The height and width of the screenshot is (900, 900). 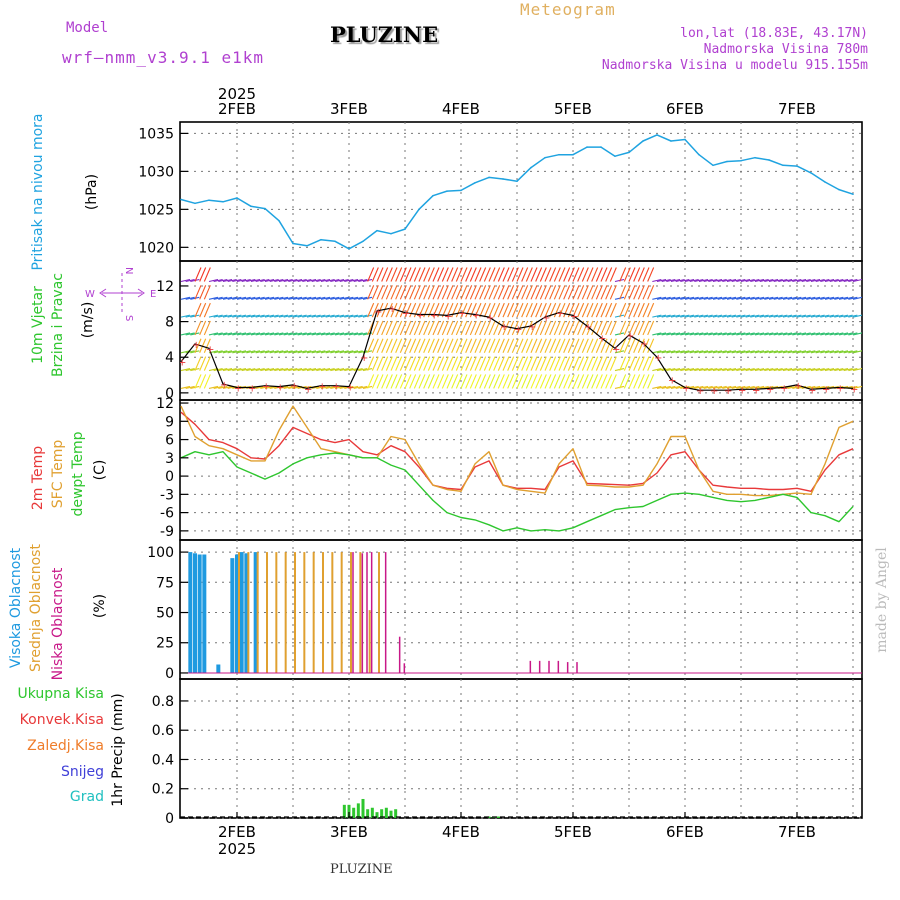 I want to click on date-label-top: 3FEB, so click(x=349, y=109).